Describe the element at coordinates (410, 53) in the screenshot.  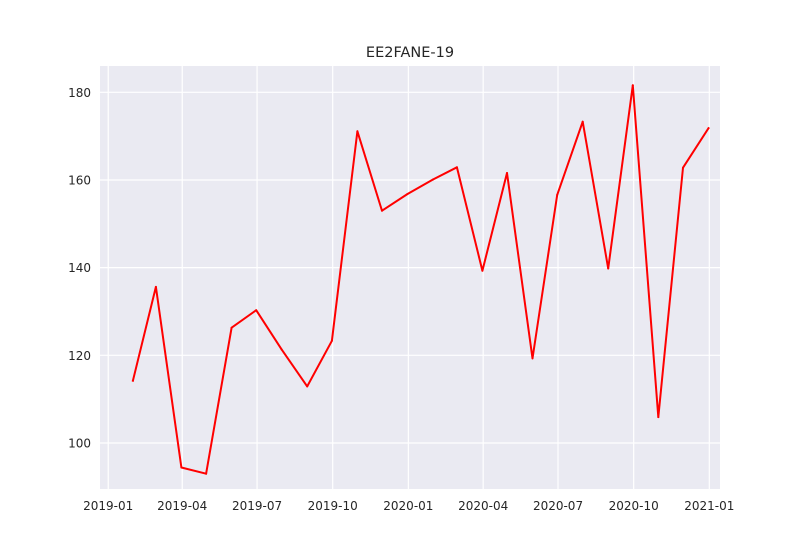
I see `chart-title: EE2FANE-19` at that location.